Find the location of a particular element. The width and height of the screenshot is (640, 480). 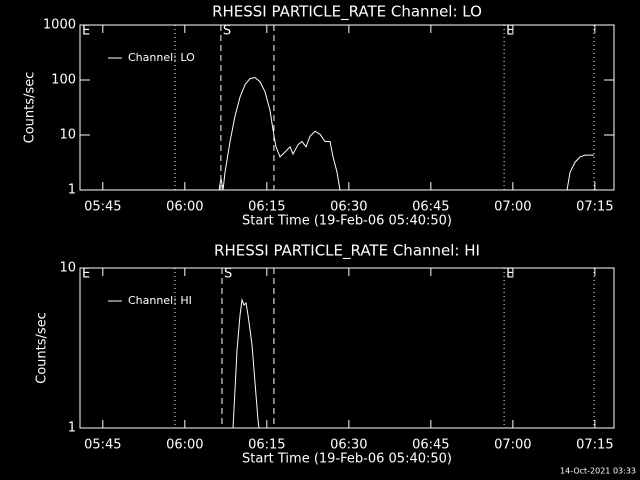

chart-title: RHESSI PARTICLE_RATE Channel: LO is located at coordinates (347, 12).